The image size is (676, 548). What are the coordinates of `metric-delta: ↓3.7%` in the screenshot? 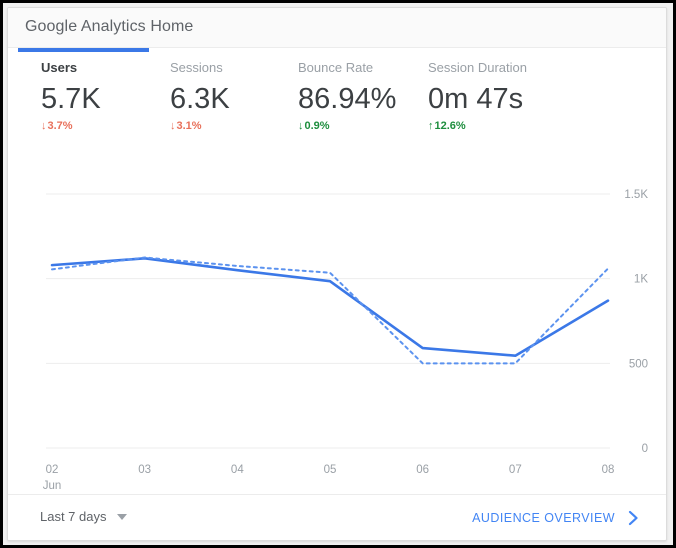 It's located at (71, 126).